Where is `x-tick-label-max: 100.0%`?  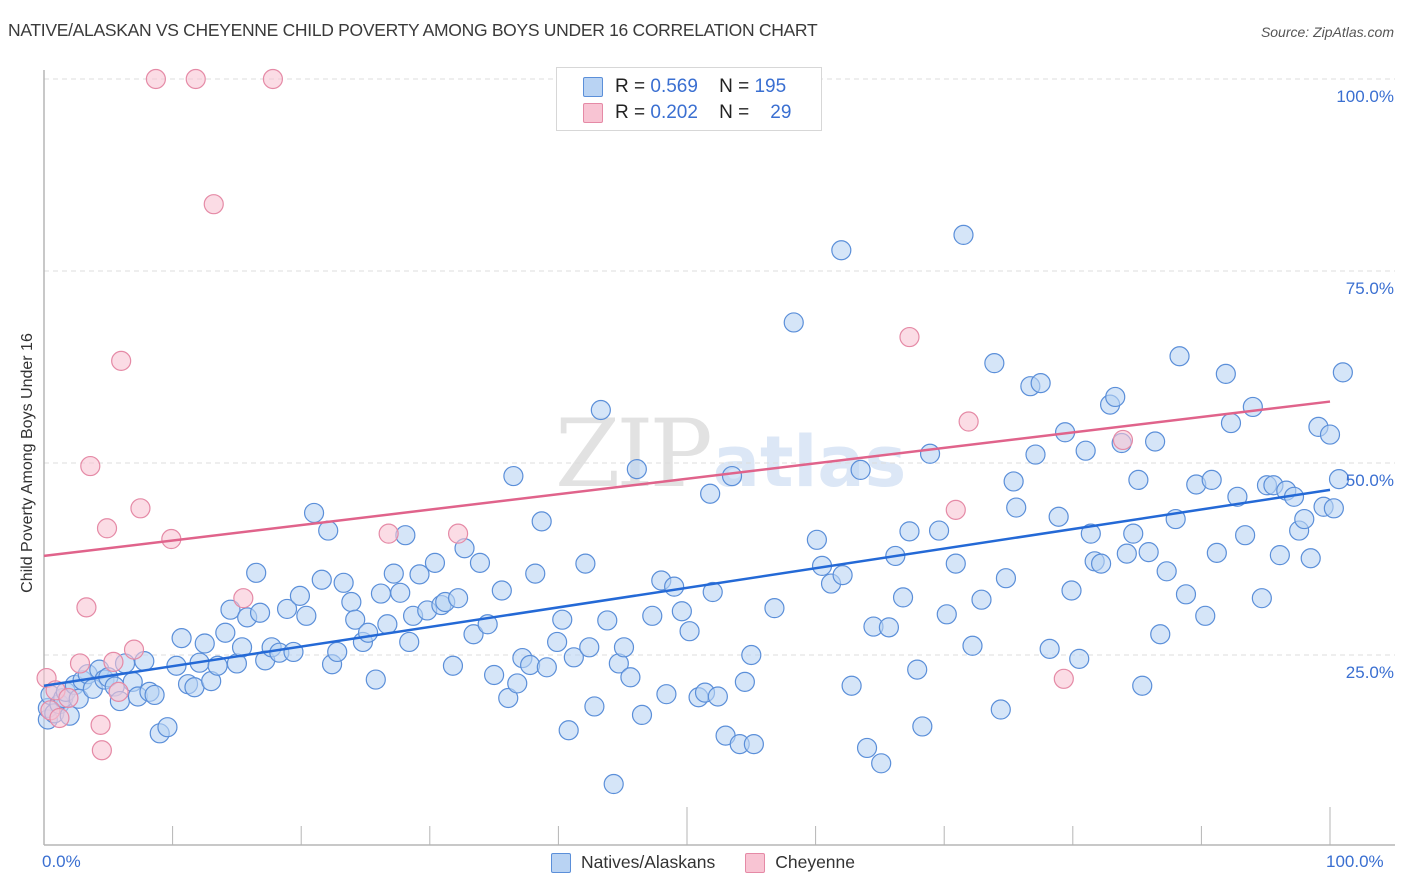 x-tick-label-max: 100.0% is located at coordinates (1355, 861).